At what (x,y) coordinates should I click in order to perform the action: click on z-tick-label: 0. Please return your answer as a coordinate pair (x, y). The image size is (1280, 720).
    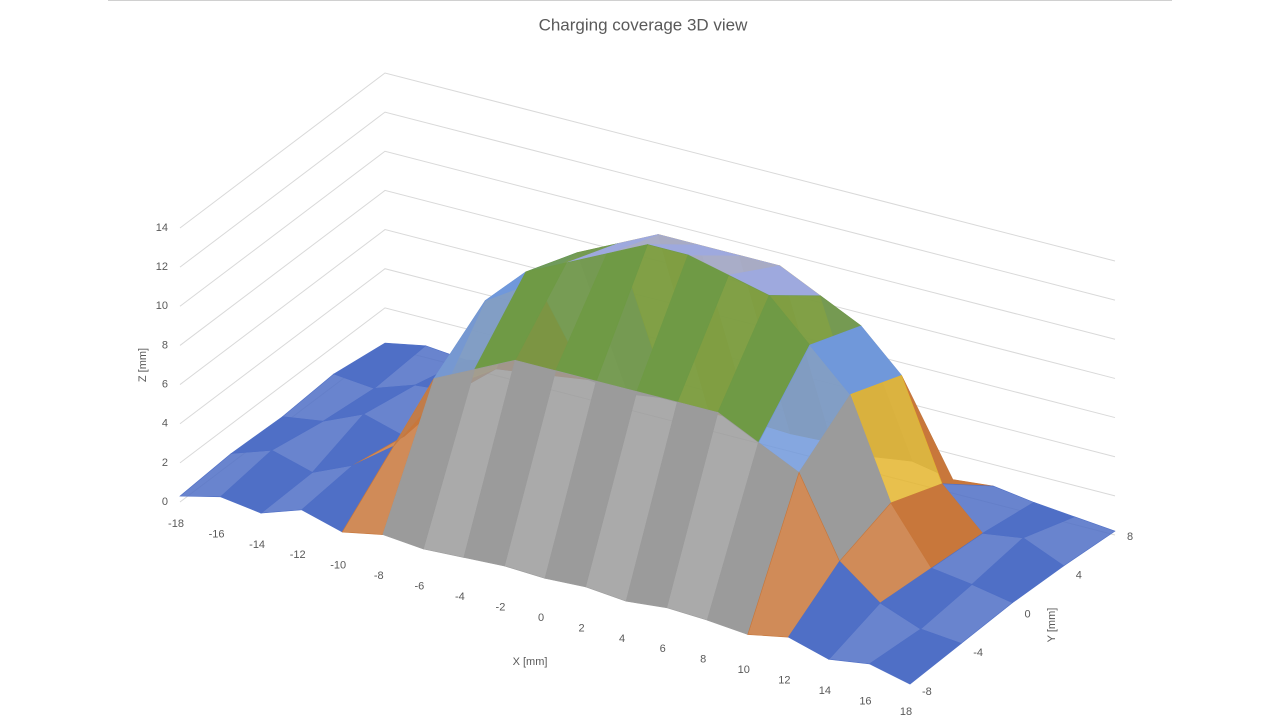
    Looking at the image, I should click on (165, 502).